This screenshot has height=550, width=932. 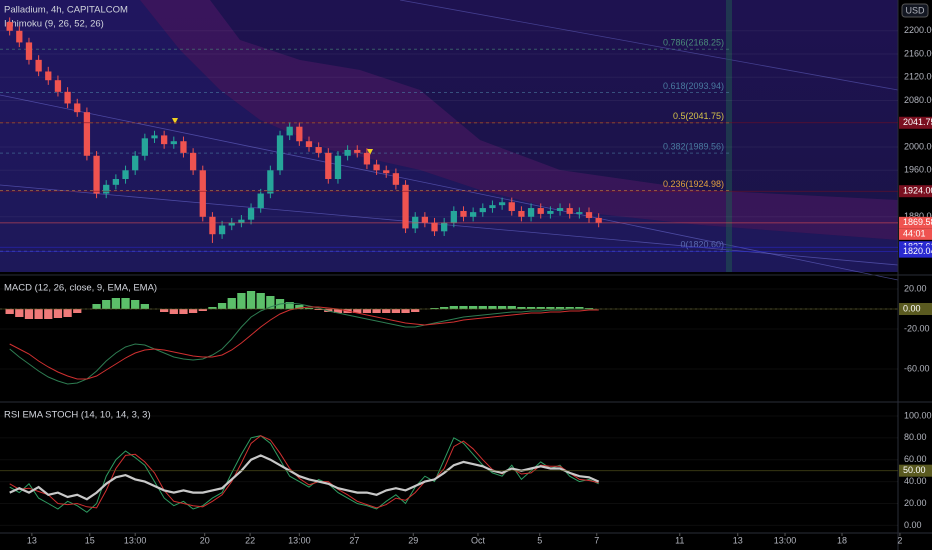 I want to click on currency: USD, so click(x=915, y=10).